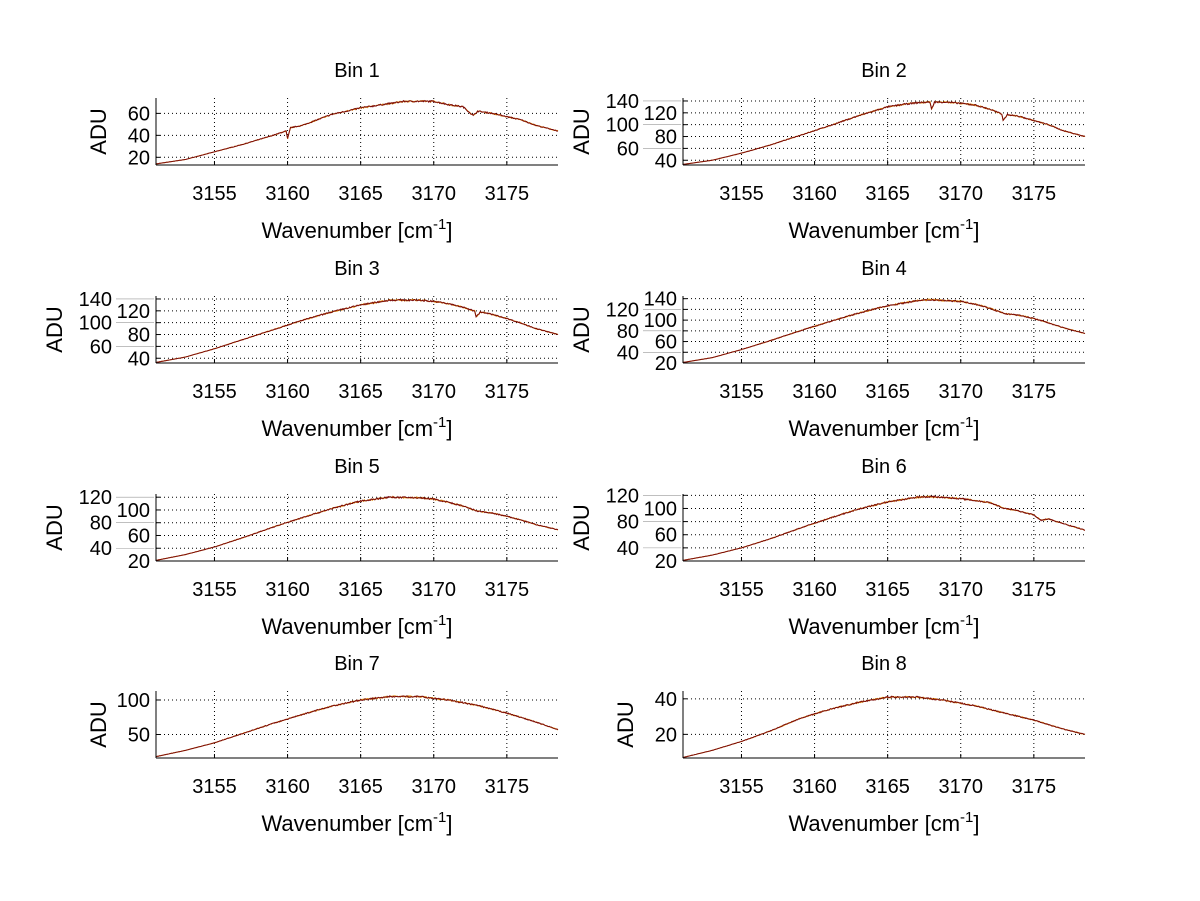 The width and height of the screenshot is (1200, 901). I want to click on subplot-title: Bin 6, so click(884, 467).